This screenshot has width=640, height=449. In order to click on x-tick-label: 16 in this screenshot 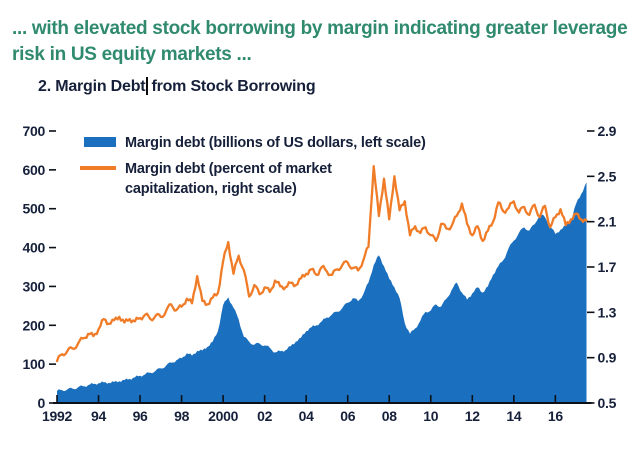, I will do `click(555, 416)`.